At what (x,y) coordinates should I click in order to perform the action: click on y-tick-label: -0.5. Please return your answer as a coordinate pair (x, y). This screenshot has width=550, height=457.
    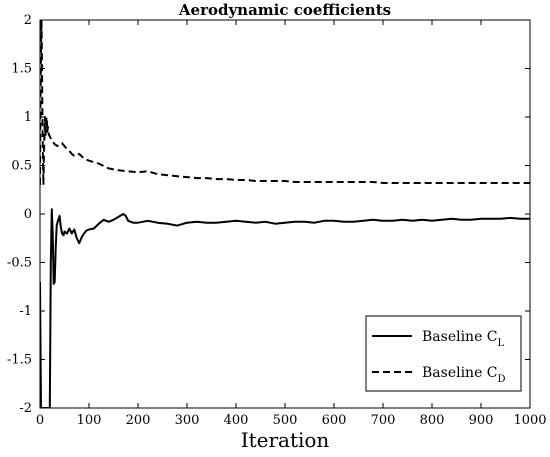
    Looking at the image, I should click on (19, 263).